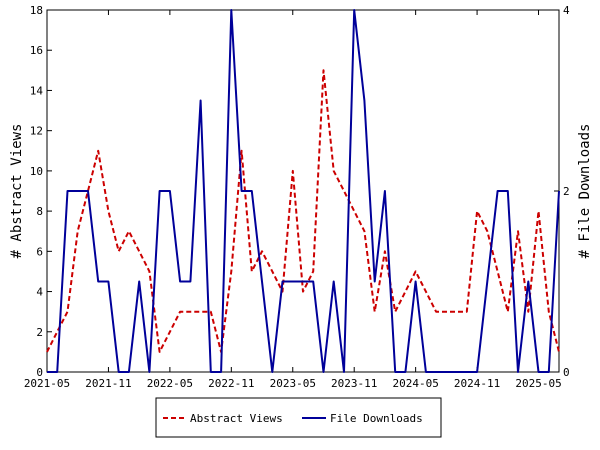 This screenshot has height=450, width=600. What do you see at coordinates (39, 251) in the screenshot?
I see `left-y-tick-label: 6` at bounding box center [39, 251].